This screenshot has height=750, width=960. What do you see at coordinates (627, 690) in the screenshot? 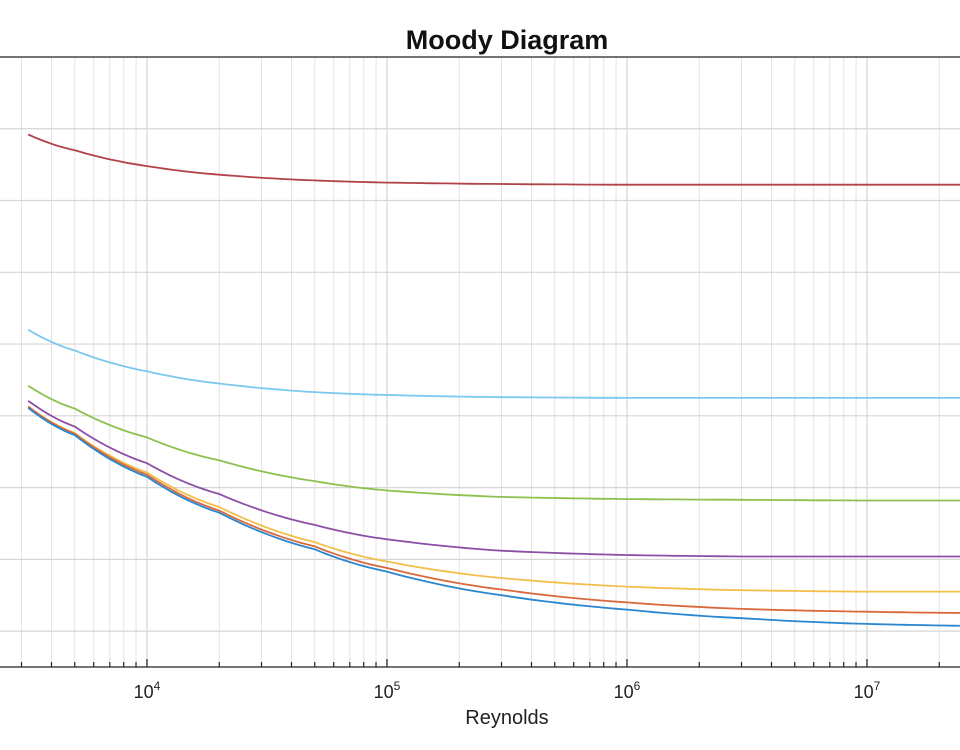
I see `x-tick-label: 10⁶` at bounding box center [627, 690].